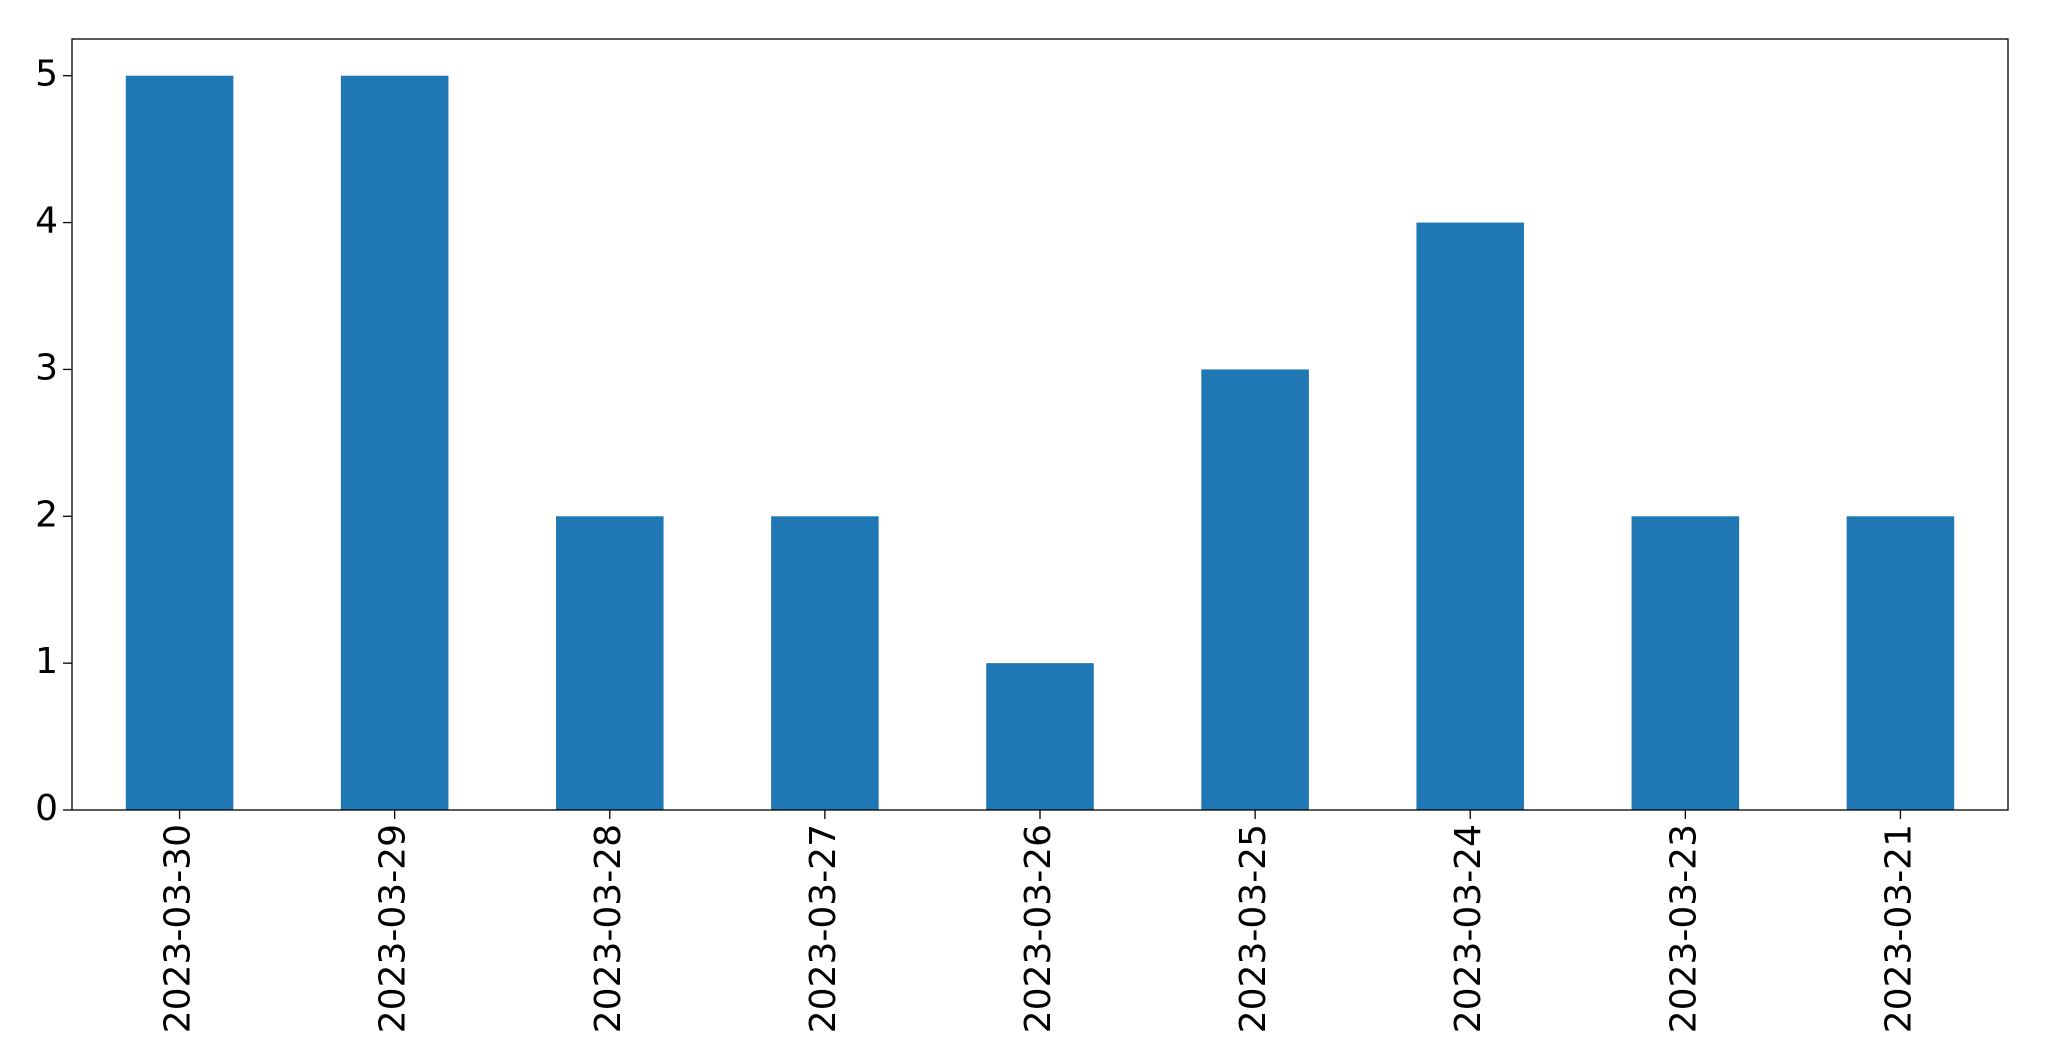 This screenshot has height=1061, width=2049. What do you see at coordinates (1683, 928) in the screenshot?
I see `x-tick-label: 2023-03-23` at bounding box center [1683, 928].